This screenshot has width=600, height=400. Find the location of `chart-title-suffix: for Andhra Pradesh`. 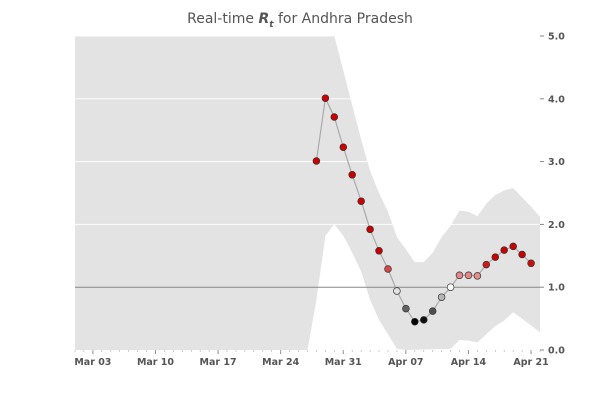

chart-title-suffix: for Andhra Pradesh is located at coordinates (343, 19).